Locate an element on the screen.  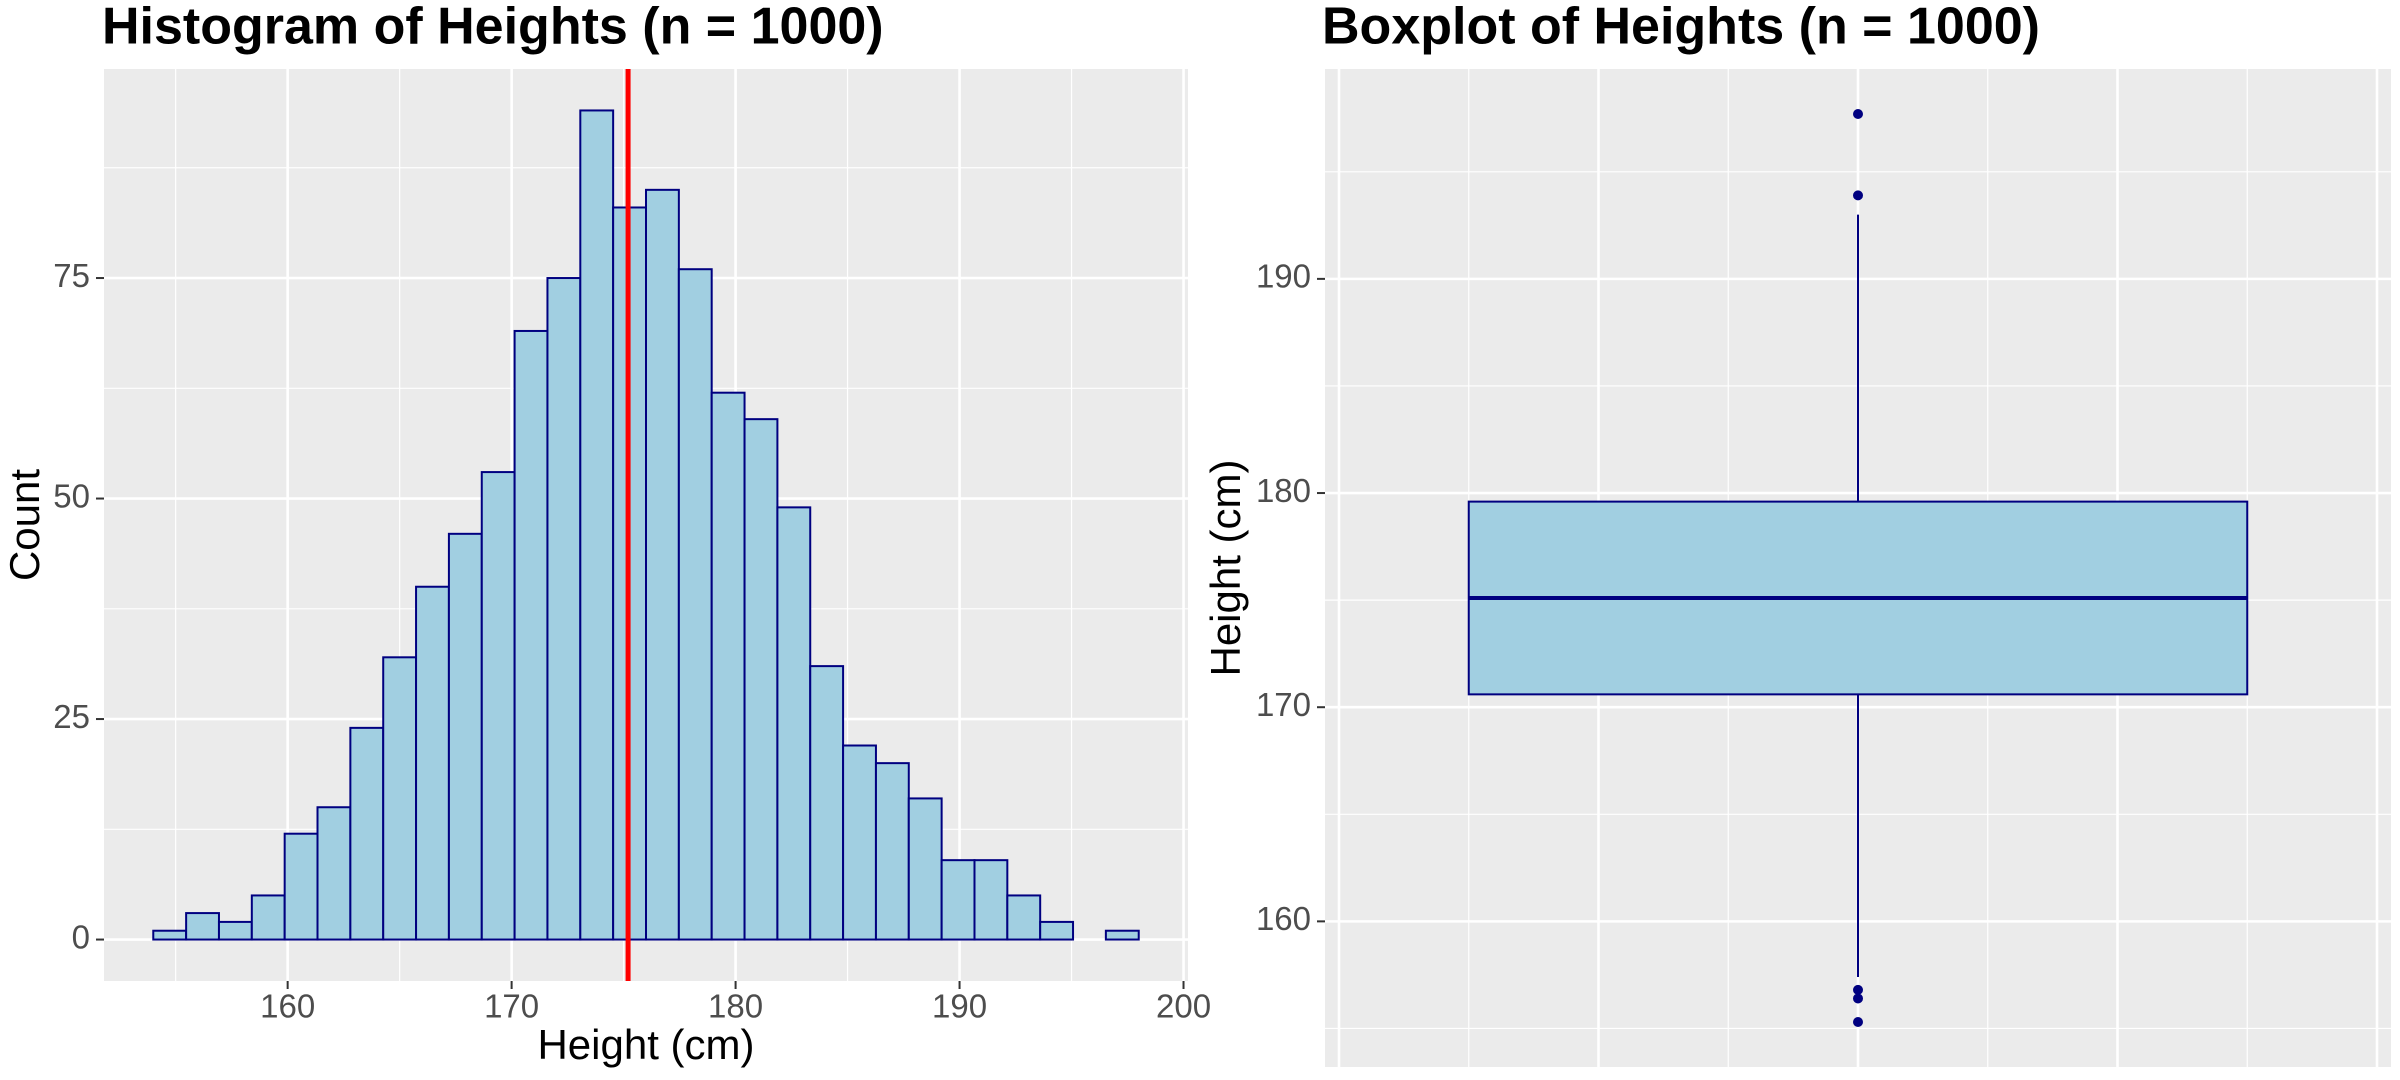
chart-title: Boxplot of Heights (n = 1000) is located at coordinates (1681, 28).